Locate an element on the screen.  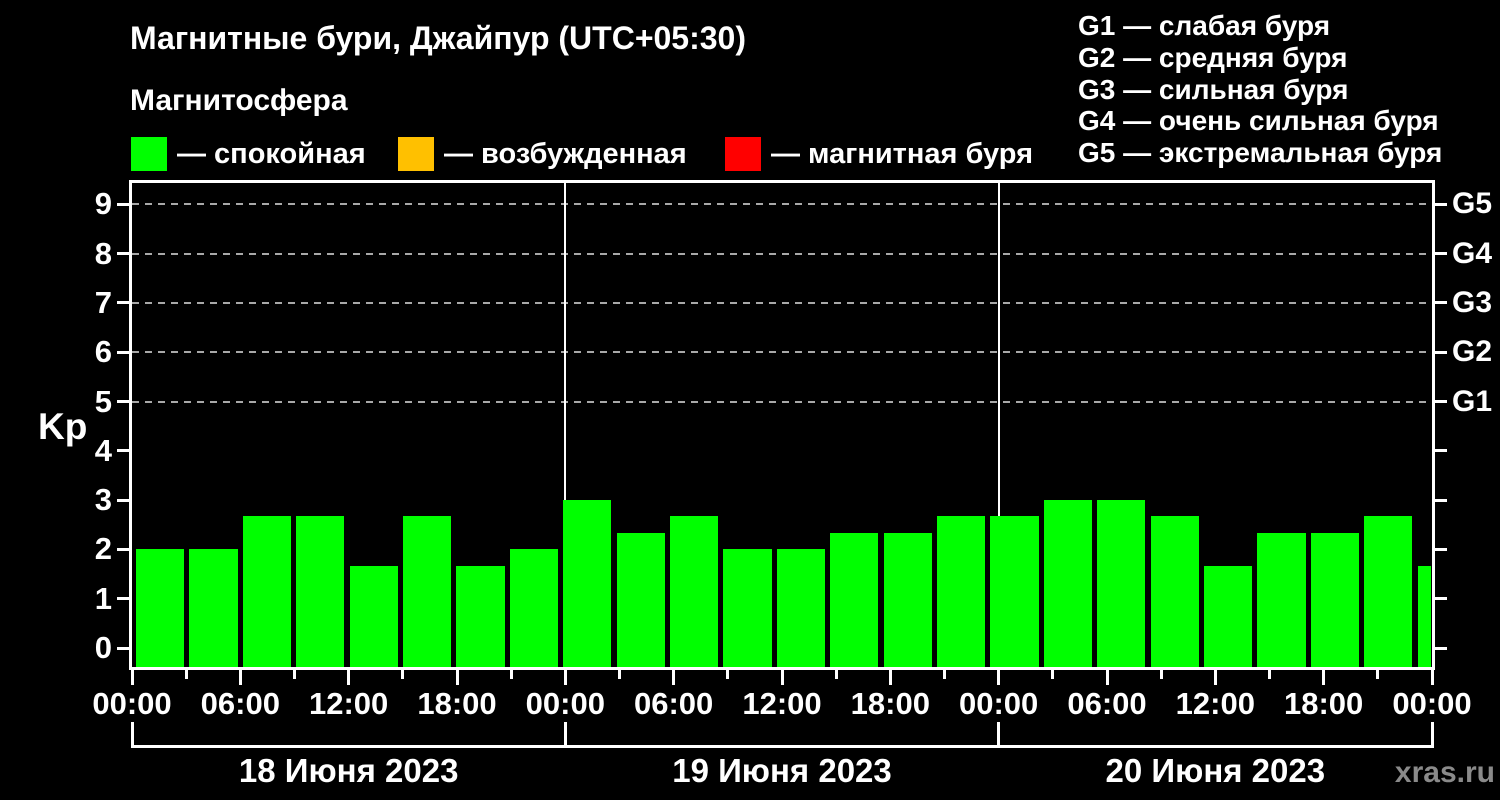
x-tick-label: 06:00 is located at coordinates (1107, 703).